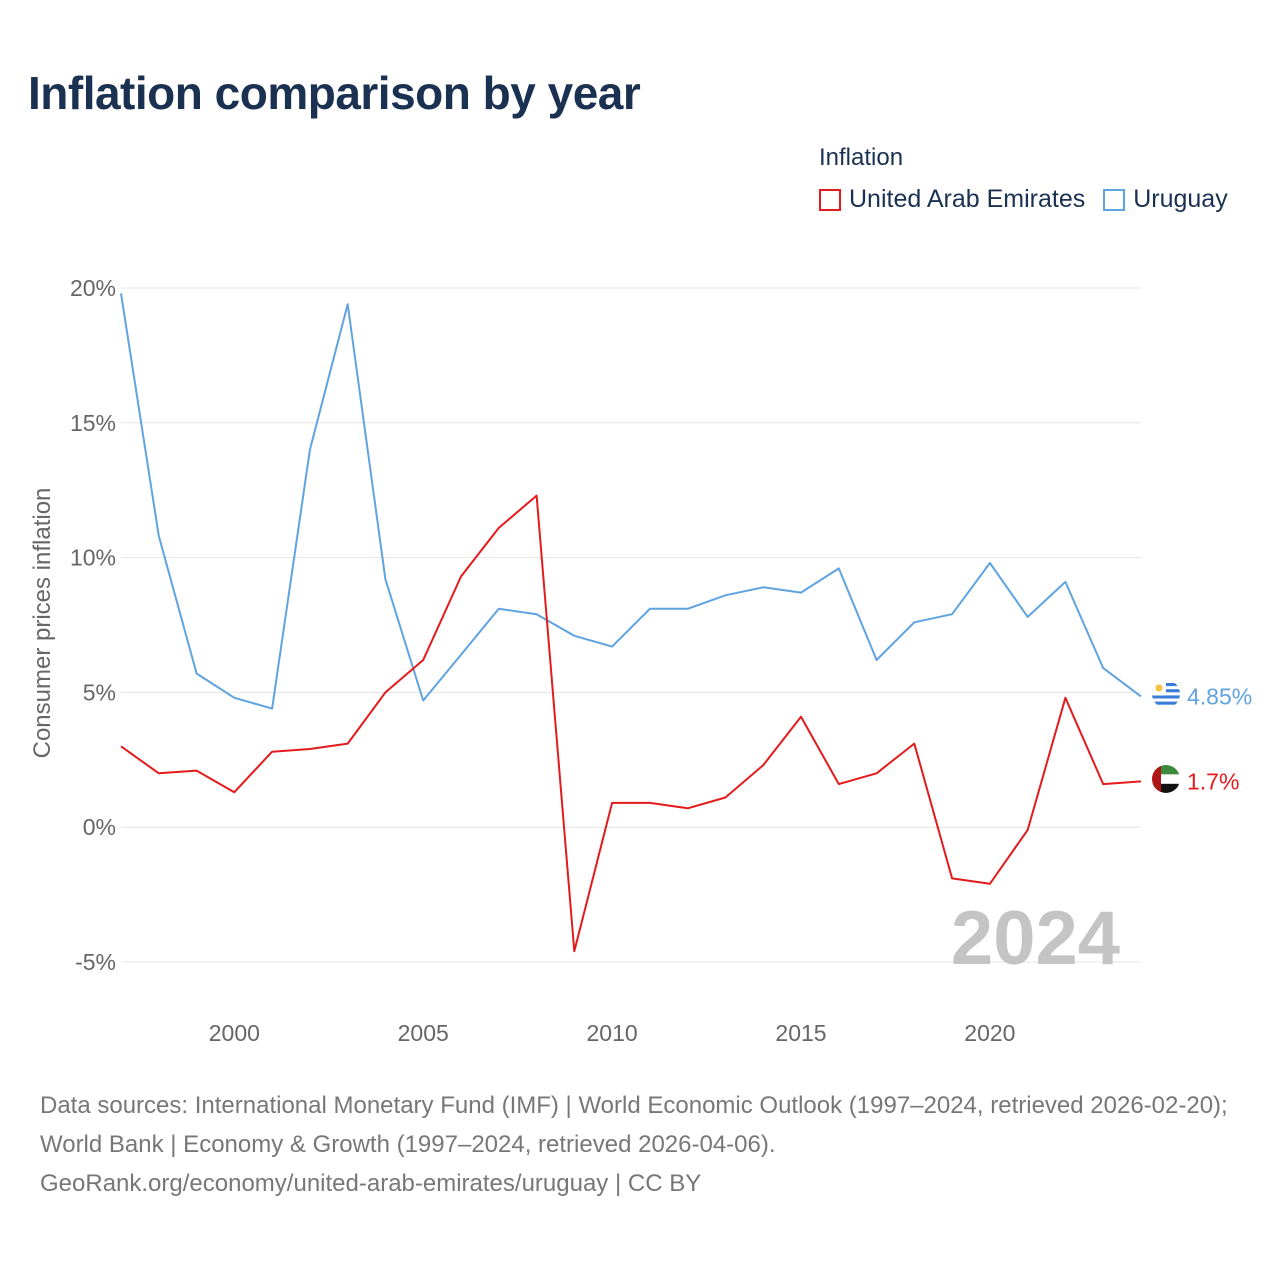  I want to click on x-tick-label: 2010, so click(612, 1033).